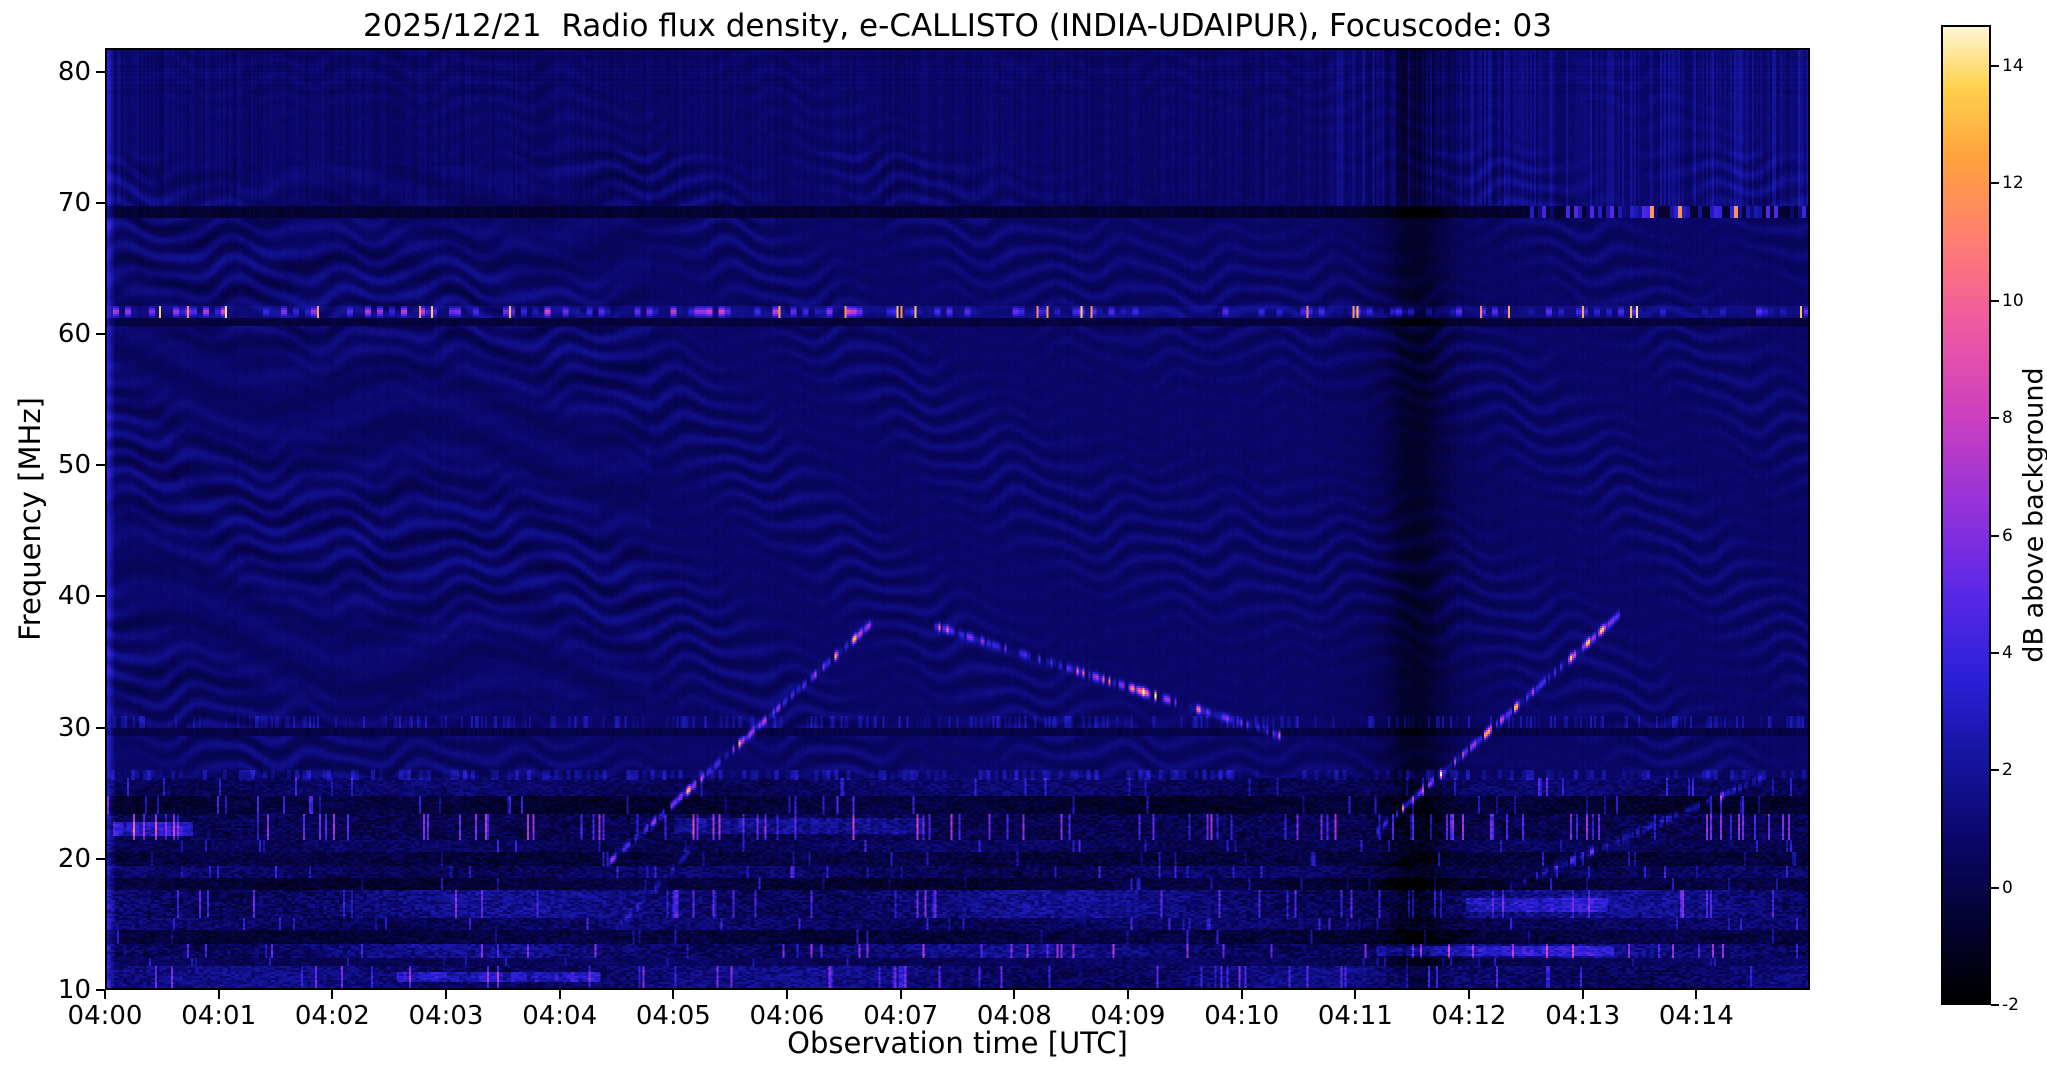  What do you see at coordinates (74, 990) in the screenshot?
I see `y-tick-label: 10` at bounding box center [74, 990].